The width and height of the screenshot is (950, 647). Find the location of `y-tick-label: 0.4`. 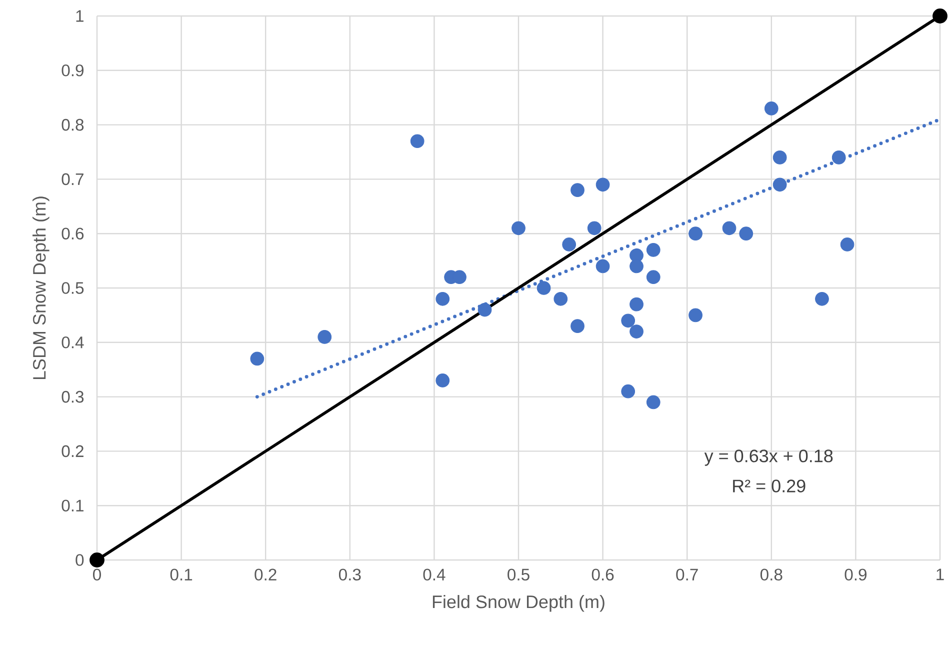

y-tick-label: 0.4 is located at coordinates (73, 342).